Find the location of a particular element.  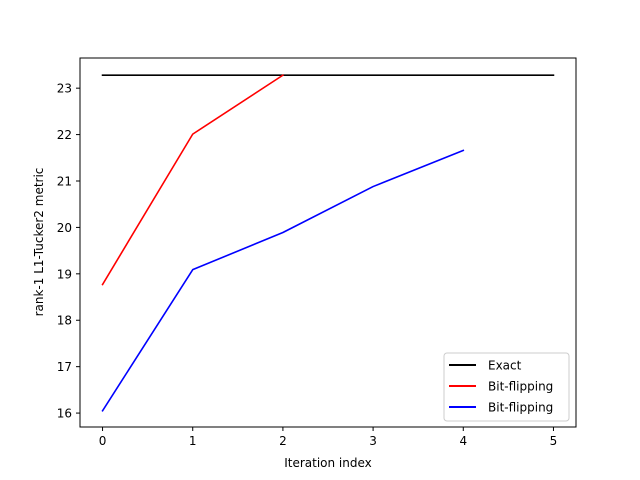

y-tick-label: 23 is located at coordinates (64, 89).